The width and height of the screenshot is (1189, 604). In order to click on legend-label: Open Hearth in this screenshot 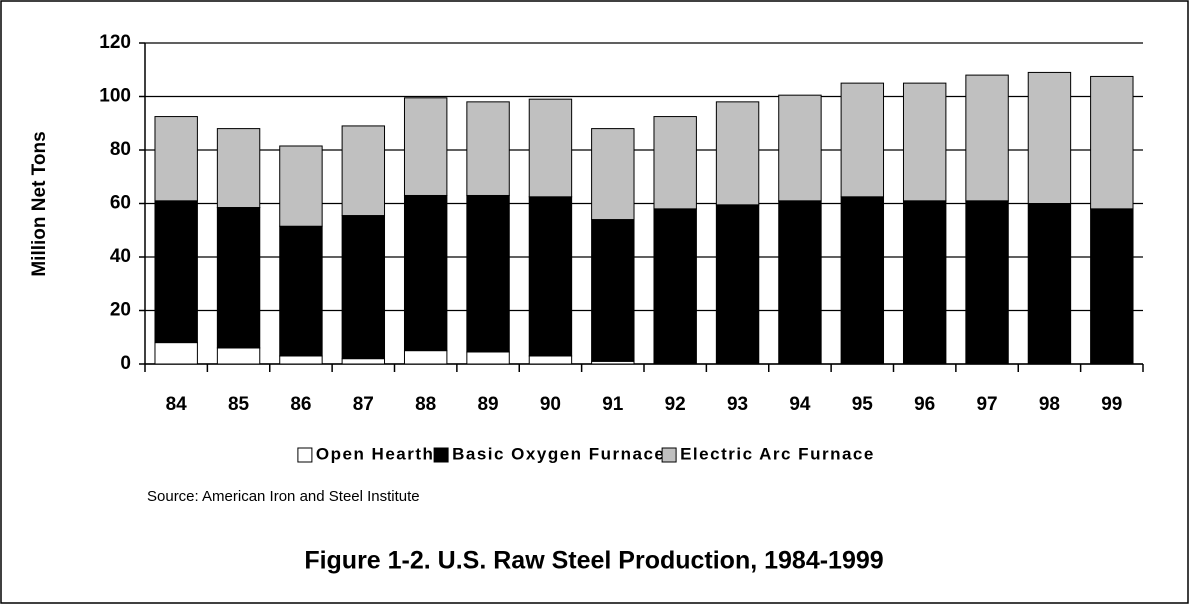, I will do `click(375, 453)`.